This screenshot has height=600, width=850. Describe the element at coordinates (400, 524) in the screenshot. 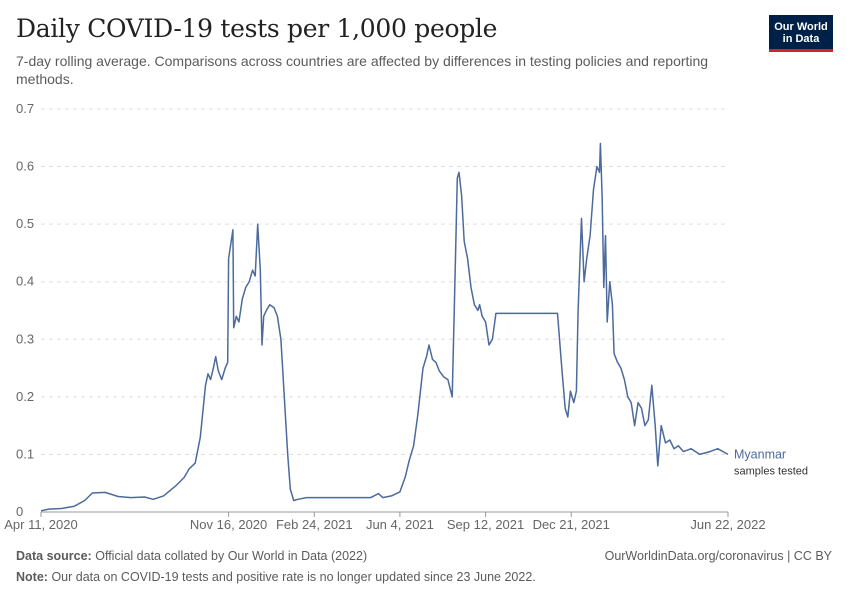

I see `x-tick-label: Jun 4, 2021` at that location.